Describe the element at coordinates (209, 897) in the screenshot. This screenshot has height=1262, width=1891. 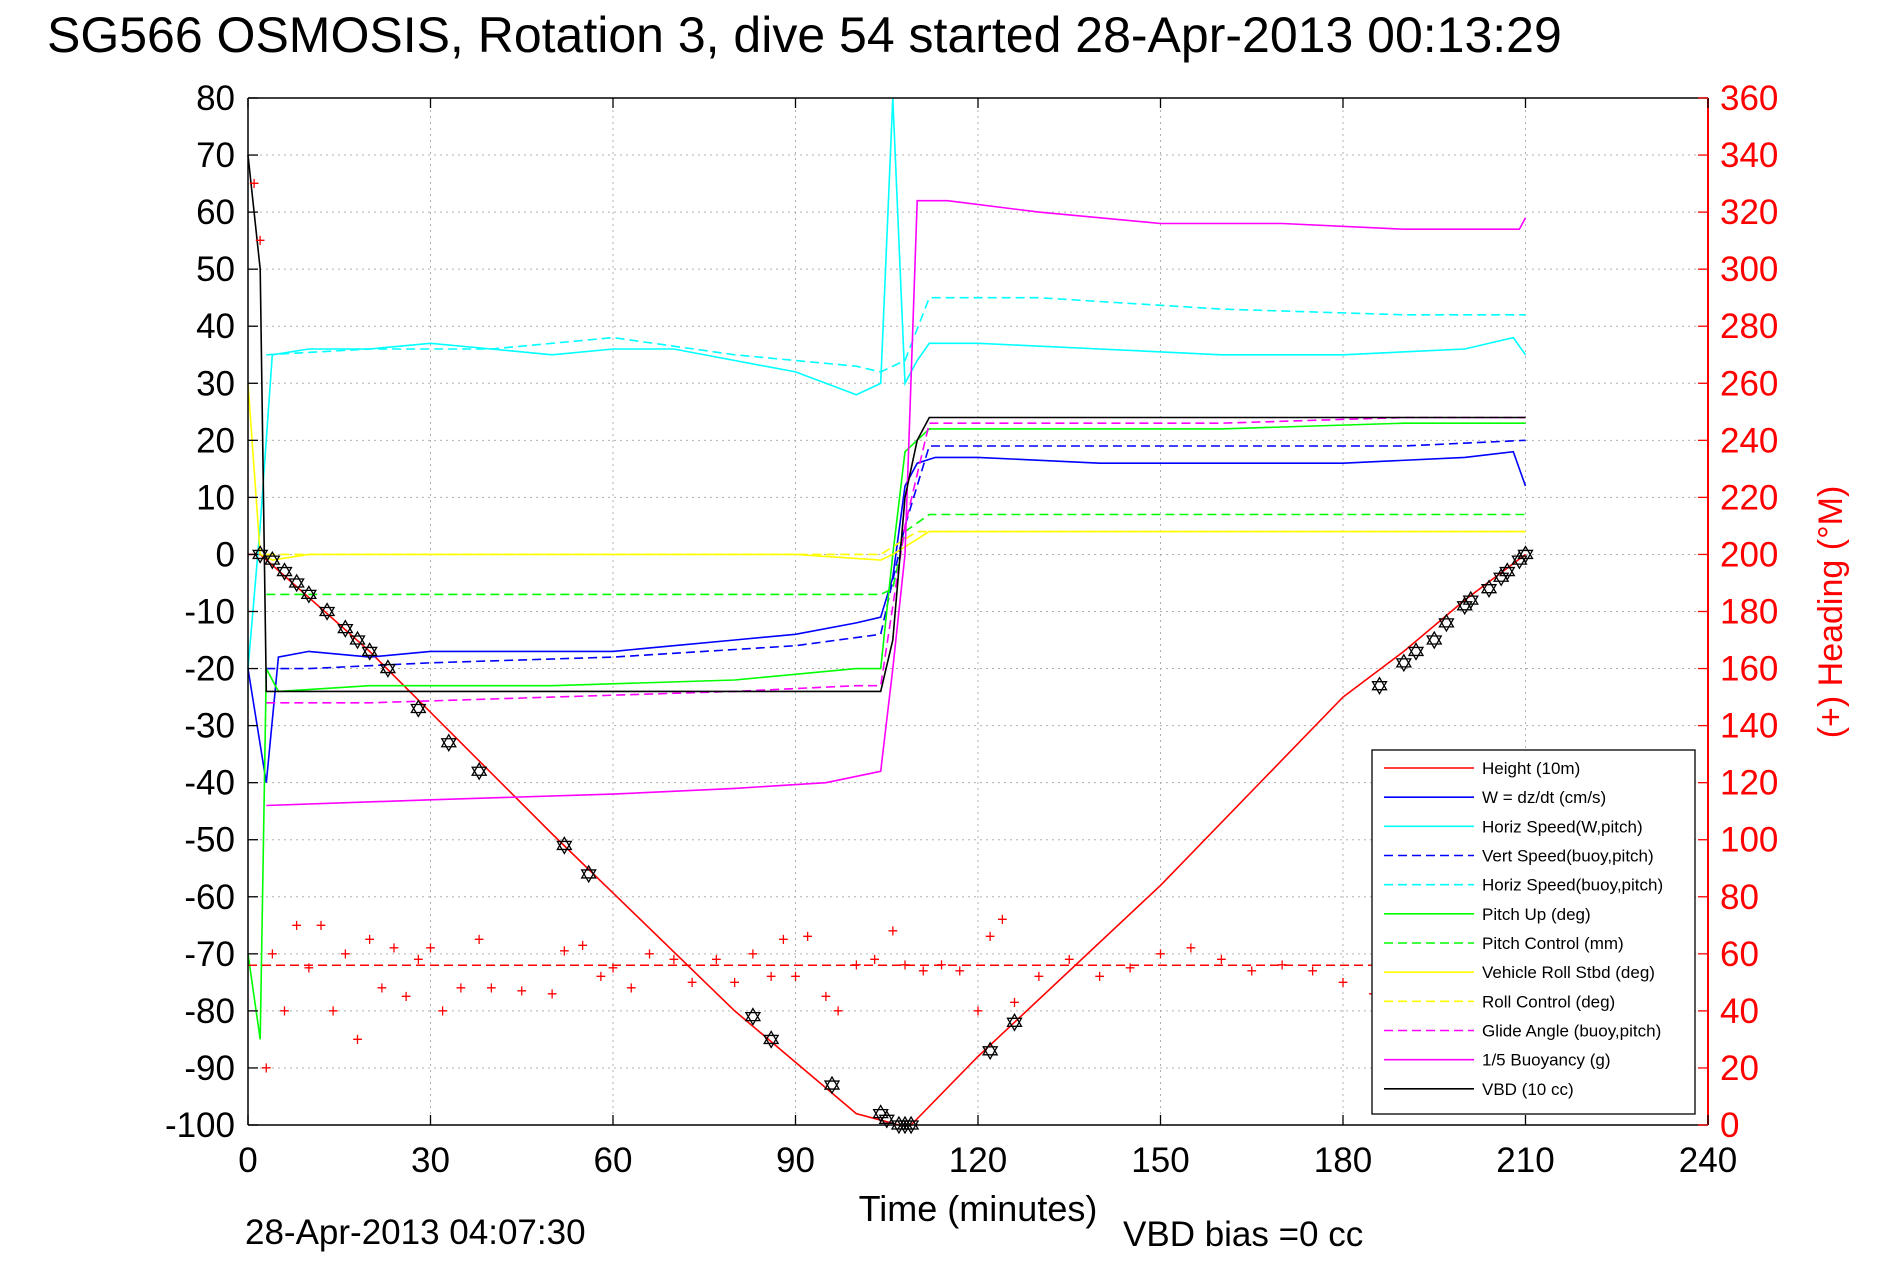
I see `y-tick-label: -60` at that location.